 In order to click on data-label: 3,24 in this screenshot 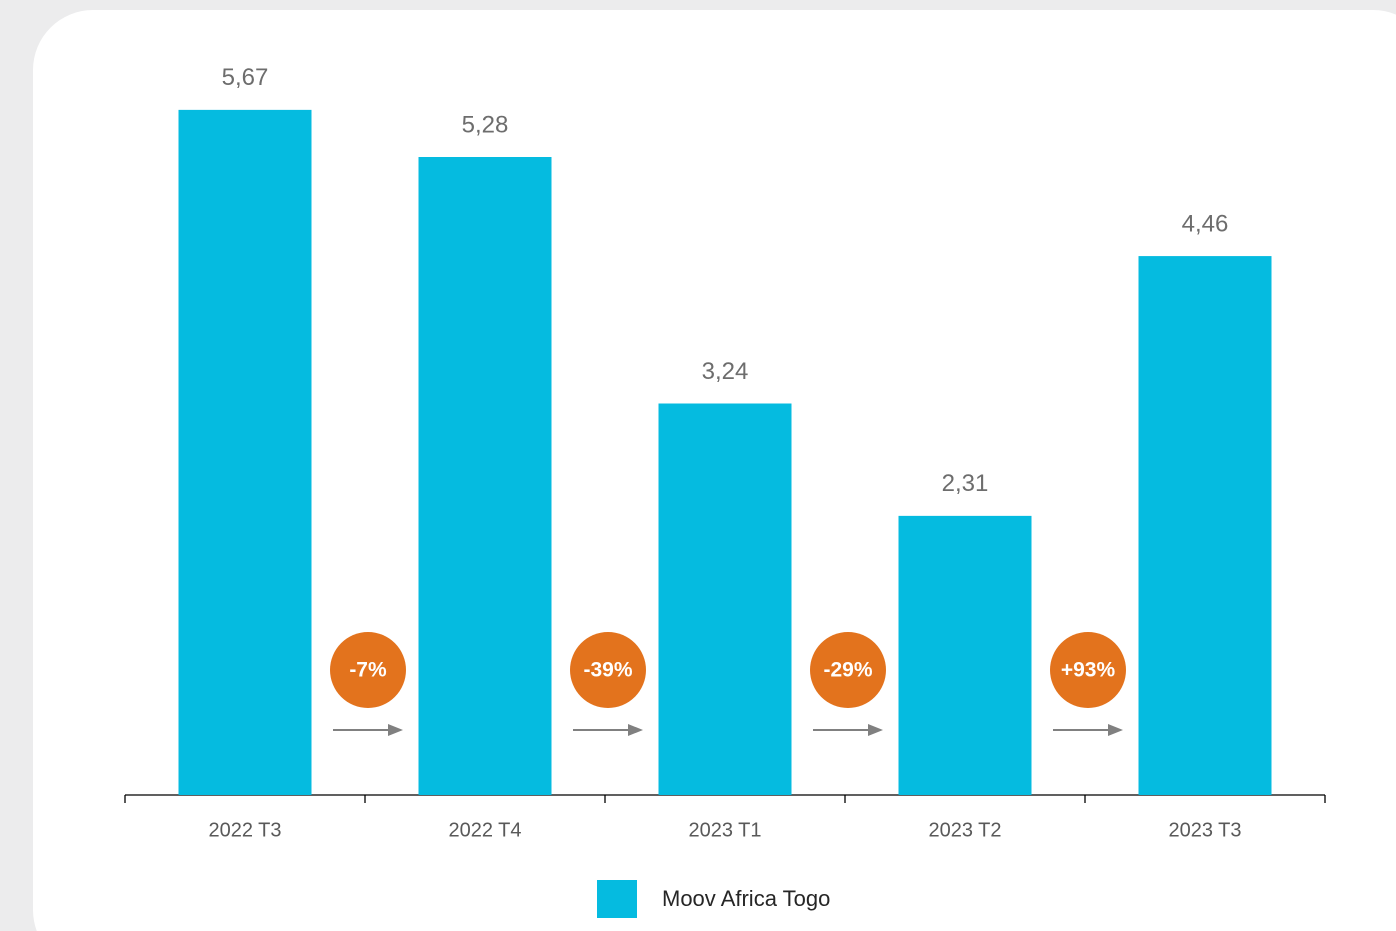, I will do `click(725, 371)`.